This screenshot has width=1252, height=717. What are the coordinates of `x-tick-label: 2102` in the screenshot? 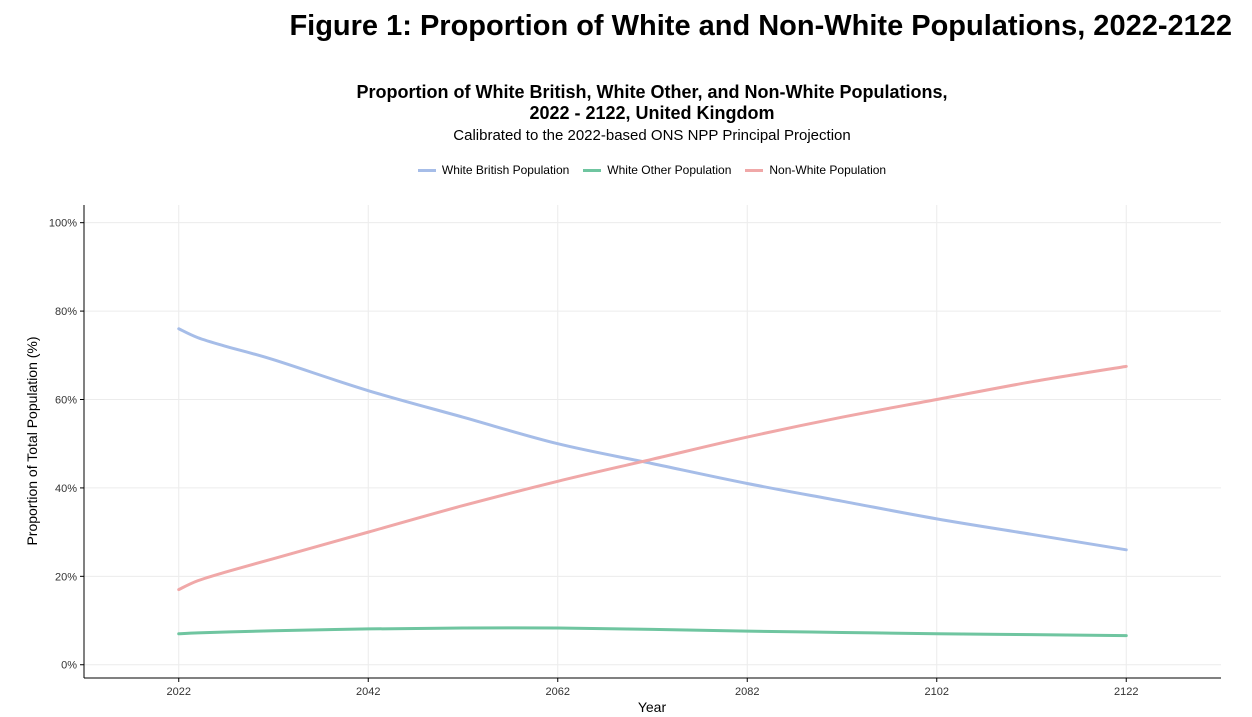 It's located at (937, 692).